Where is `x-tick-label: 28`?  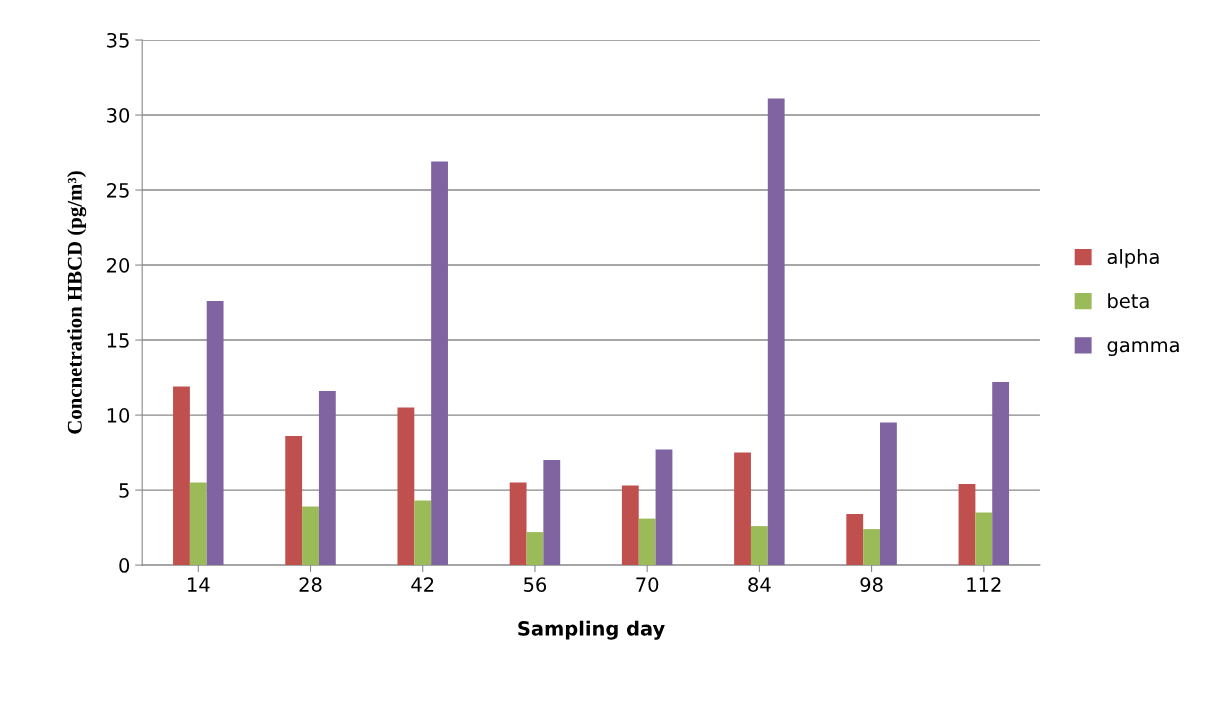 x-tick-label: 28 is located at coordinates (310, 584).